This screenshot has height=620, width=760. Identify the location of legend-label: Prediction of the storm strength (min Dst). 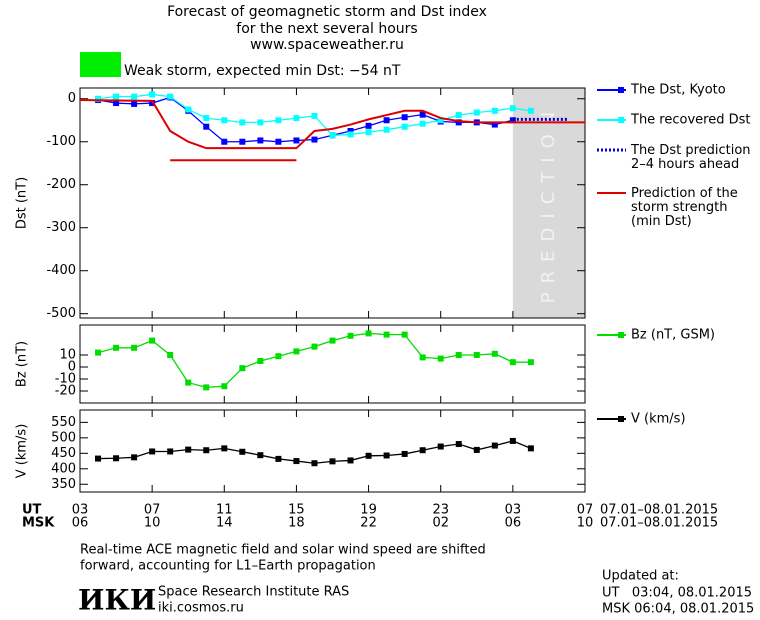
(684, 207).